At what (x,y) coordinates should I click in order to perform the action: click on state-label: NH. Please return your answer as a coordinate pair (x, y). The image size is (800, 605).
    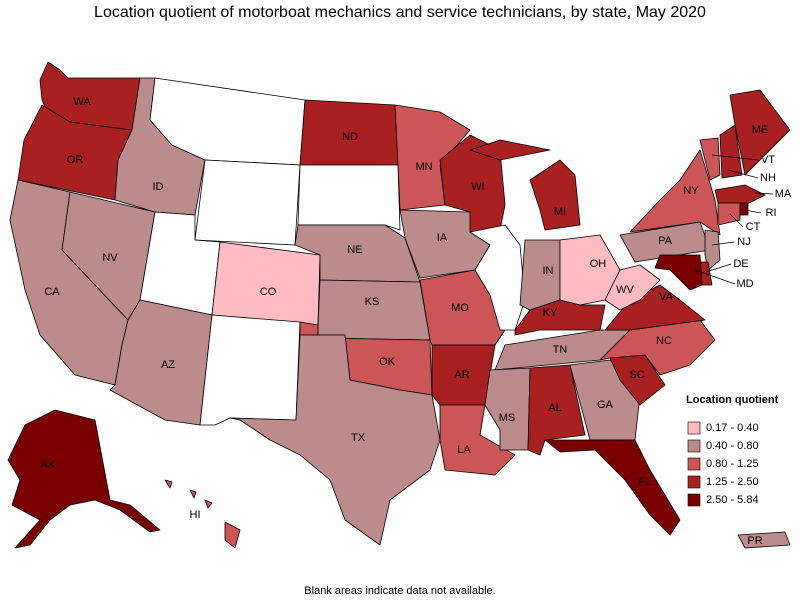
    Looking at the image, I should click on (768, 178).